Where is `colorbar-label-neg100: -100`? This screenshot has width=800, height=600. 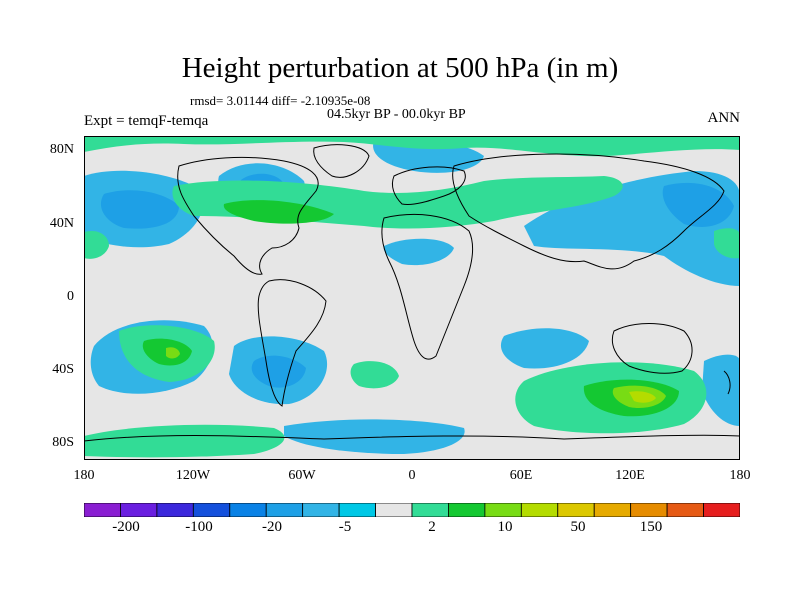
colorbar-label-neg100: -100 is located at coordinates (199, 527).